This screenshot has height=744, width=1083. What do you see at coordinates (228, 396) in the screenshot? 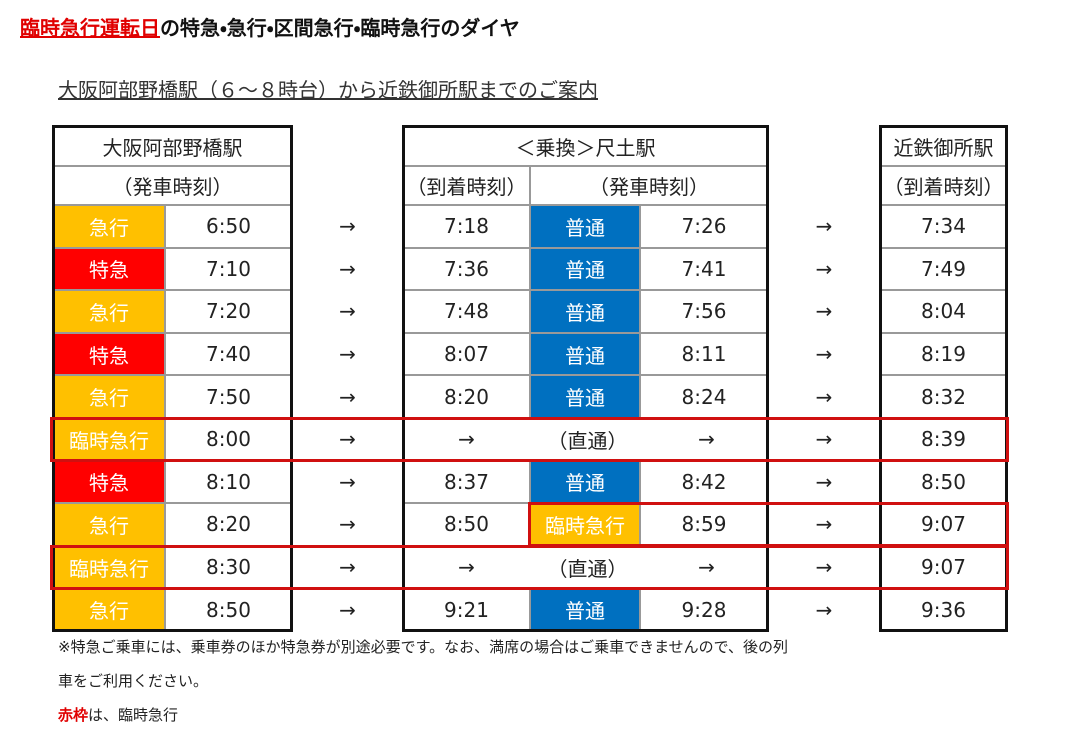
I see `depart-time: 7:50` at bounding box center [228, 396].